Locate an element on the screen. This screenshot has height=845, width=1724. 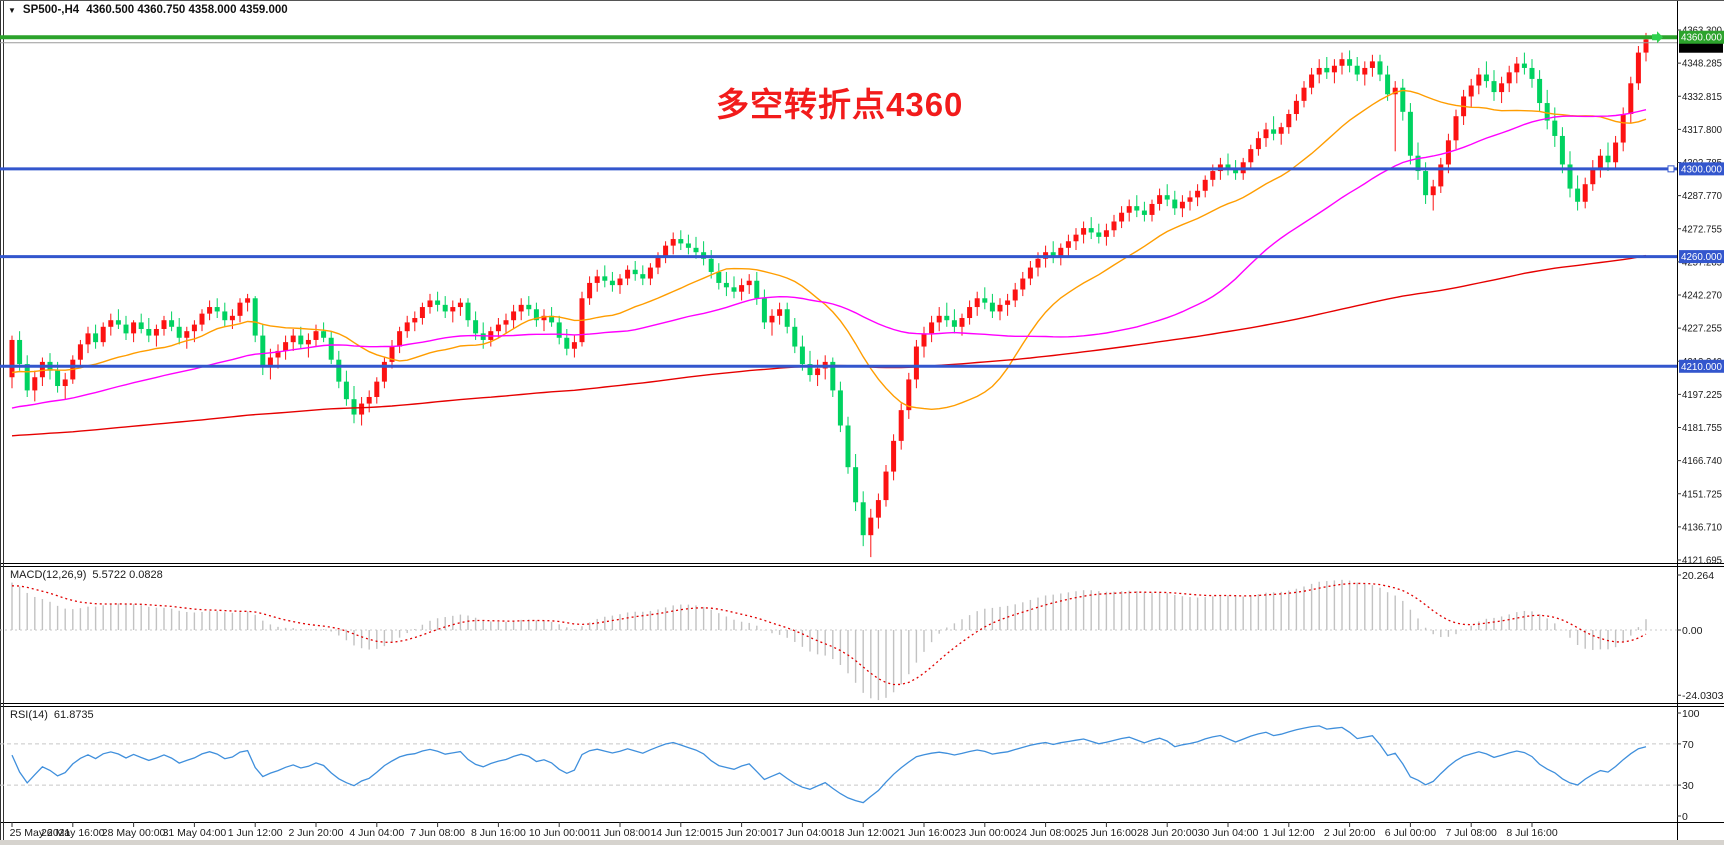
time-axis-label: 4 Jun 04:00 is located at coordinates (376, 833).